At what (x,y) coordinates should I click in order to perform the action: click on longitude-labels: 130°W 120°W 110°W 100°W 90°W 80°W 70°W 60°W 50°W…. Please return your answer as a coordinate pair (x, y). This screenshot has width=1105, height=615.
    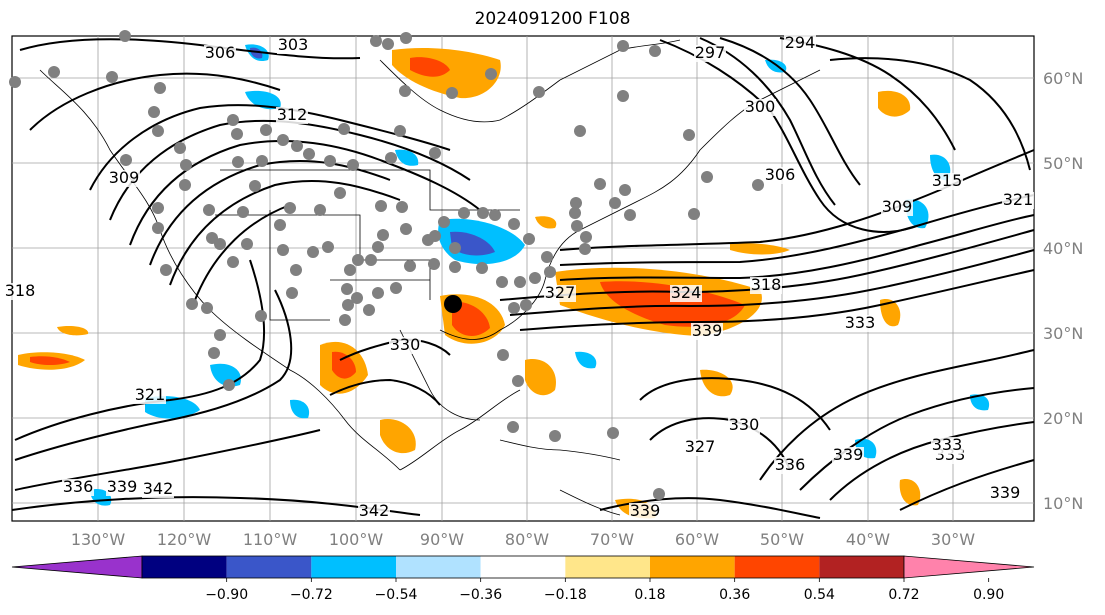
    Looking at the image, I should click on (523, 539).